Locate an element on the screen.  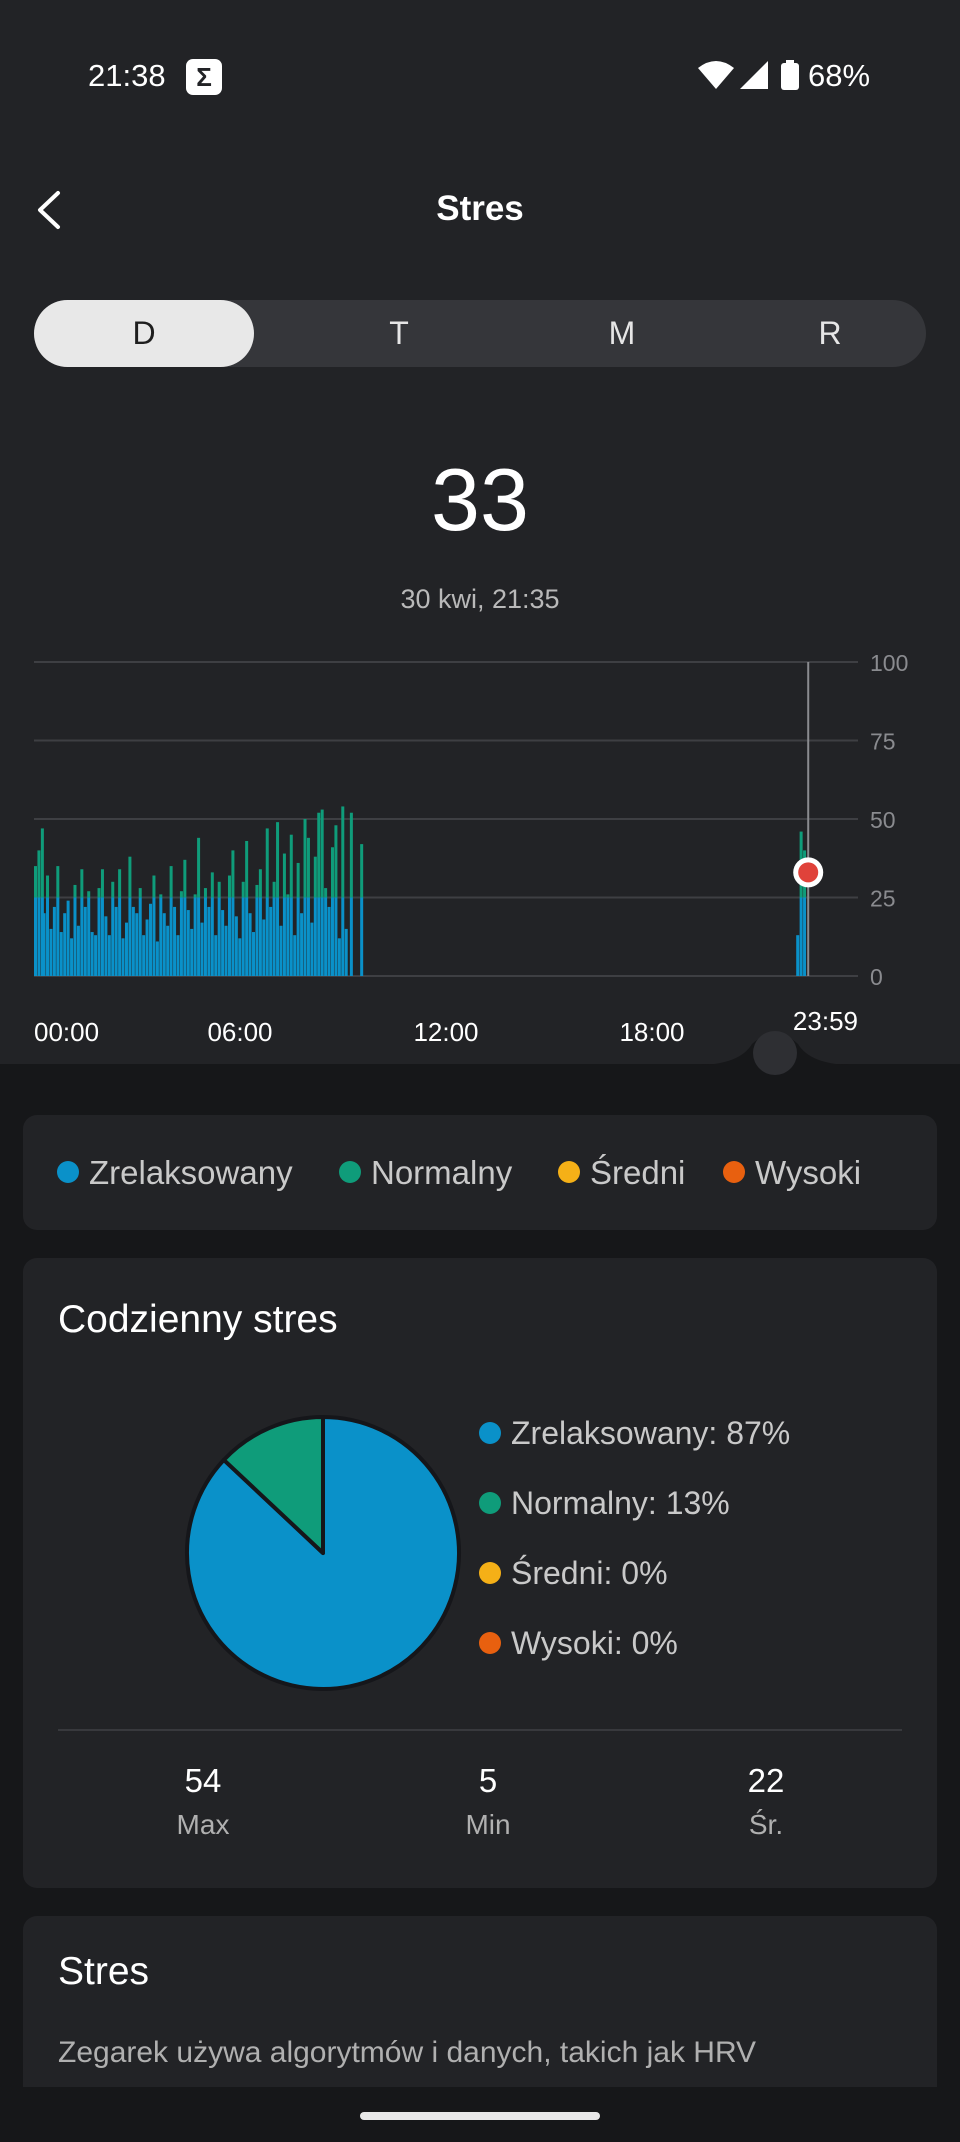
current-stress-value: 33 is located at coordinates (480, 499).